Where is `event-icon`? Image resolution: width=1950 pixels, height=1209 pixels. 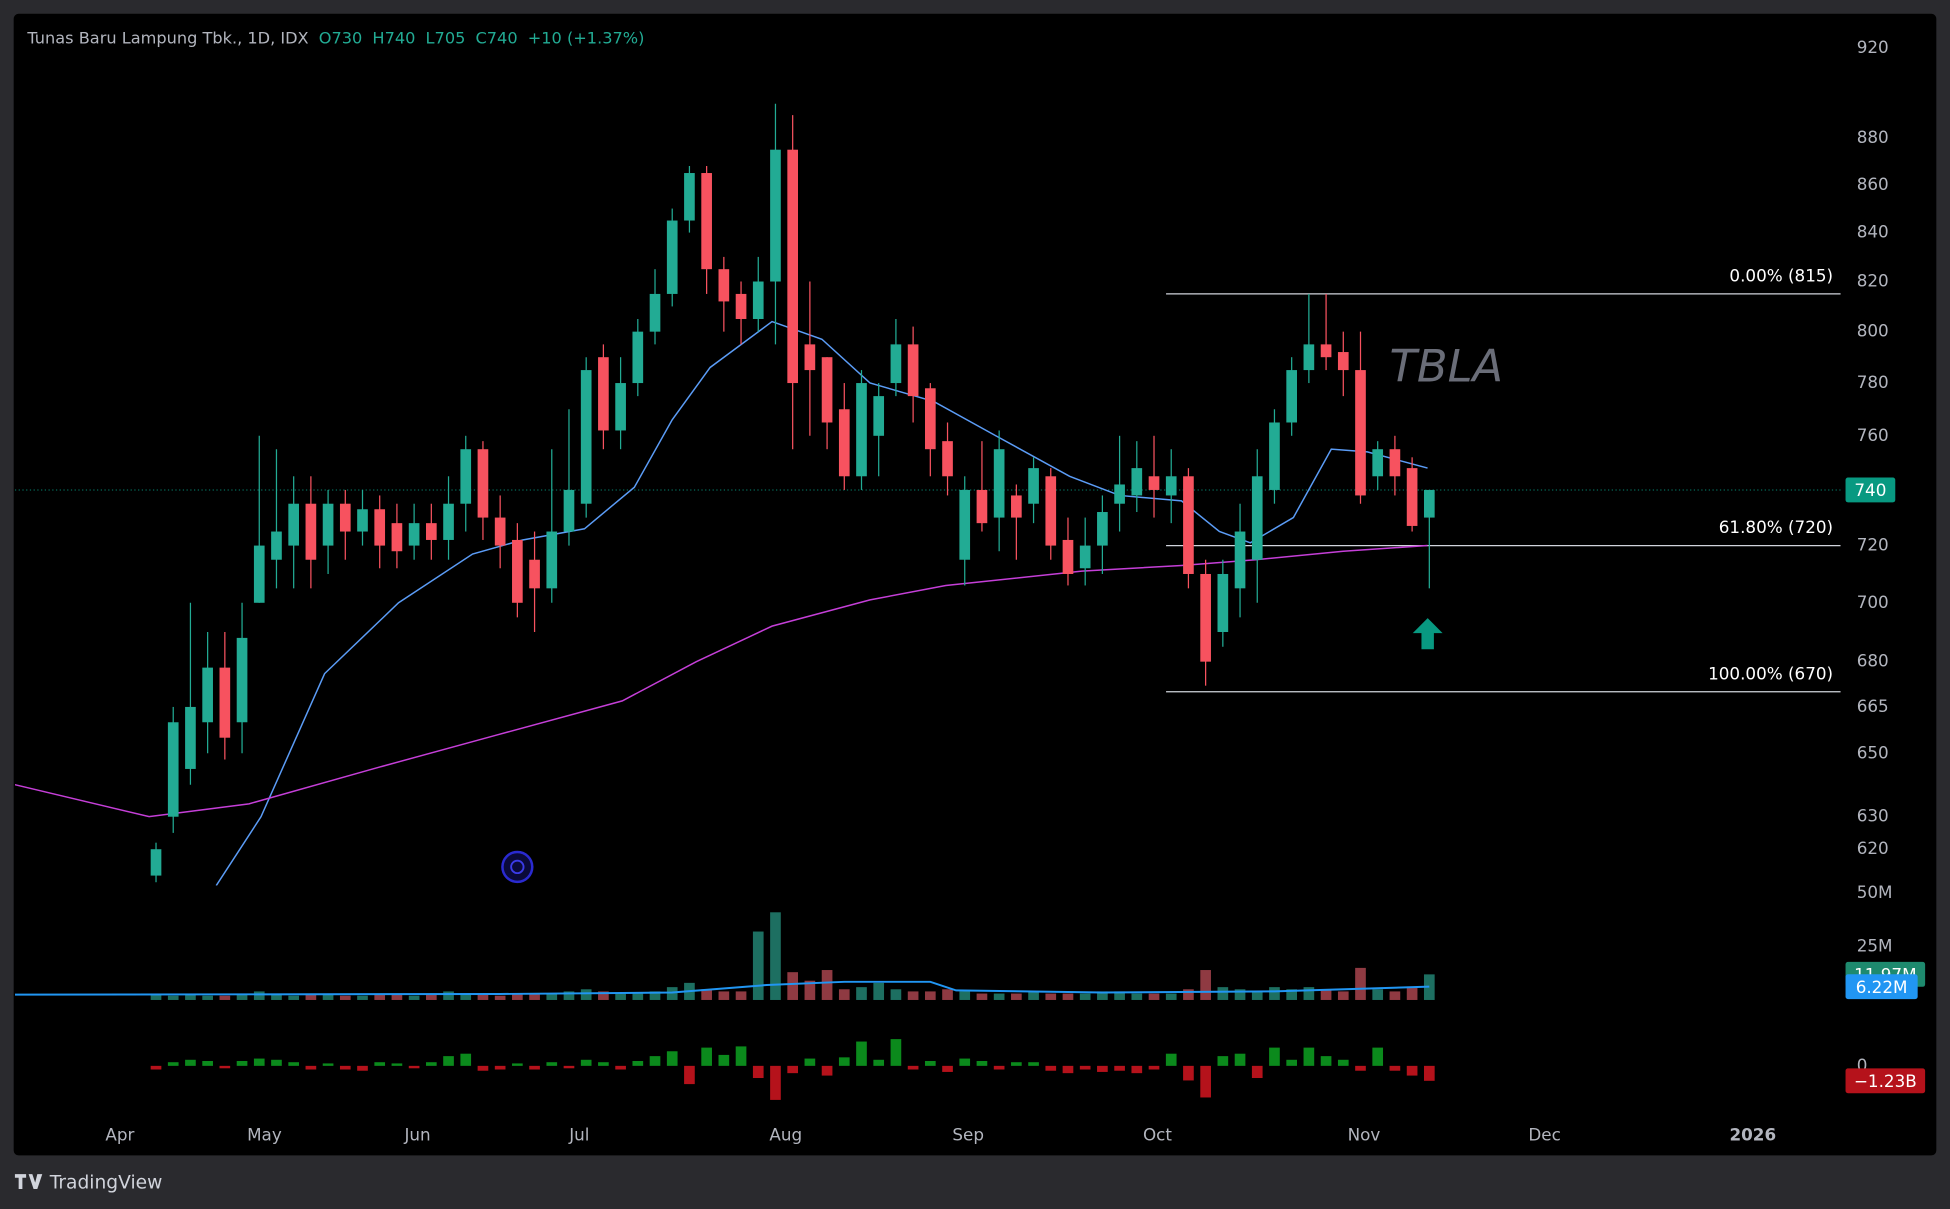
event-icon is located at coordinates (517, 867).